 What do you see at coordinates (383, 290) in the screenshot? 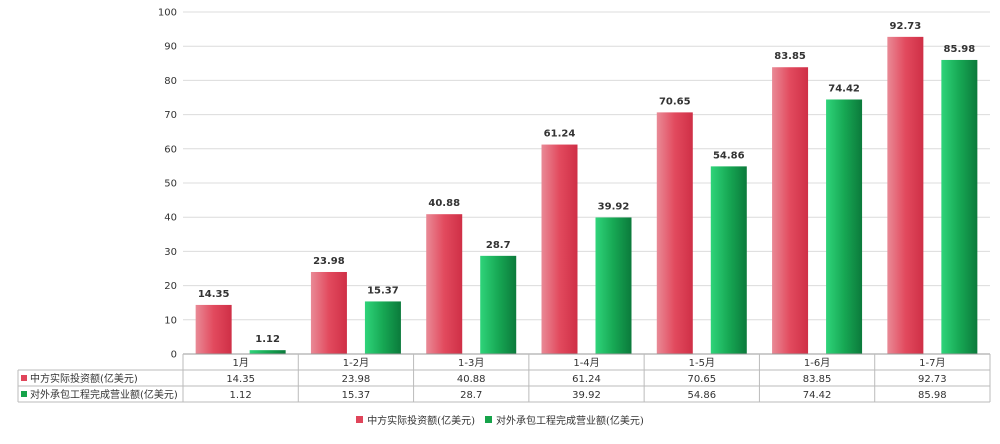
I see `data-label: 15.37` at bounding box center [383, 290].